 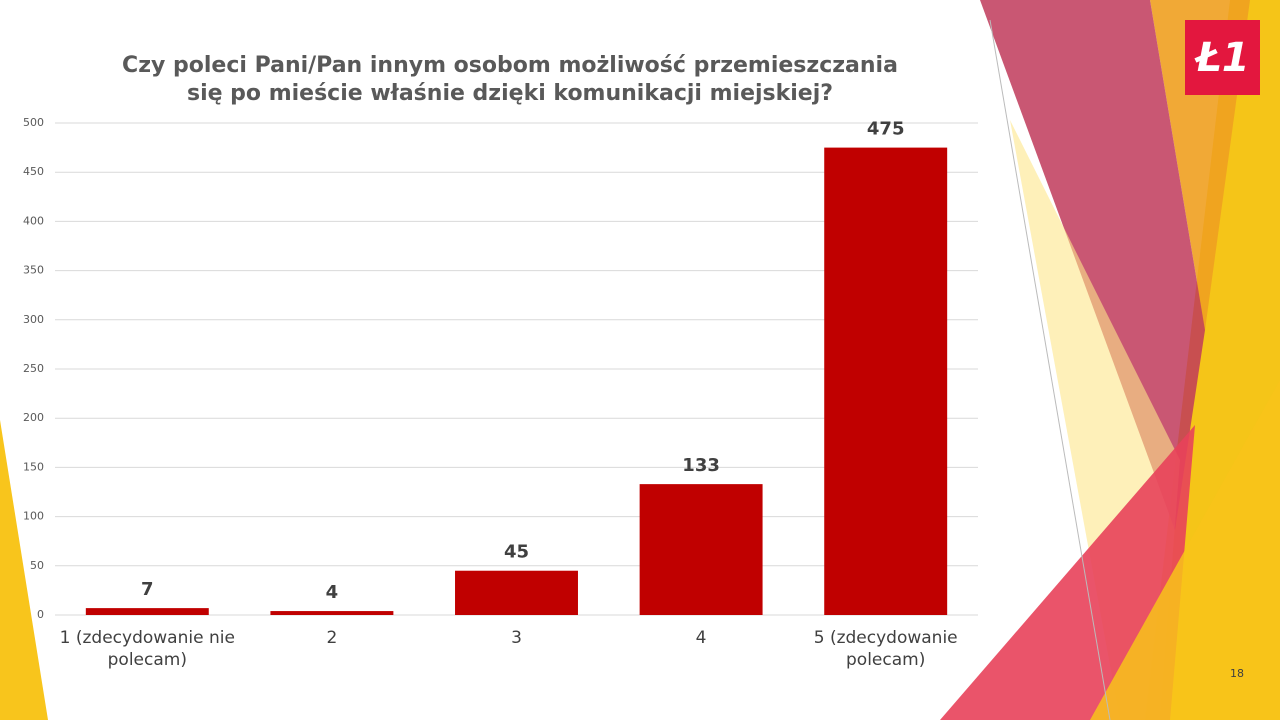 What do you see at coordinates (33, 270) in the screenshot?
I see `y-tick-label: 350` at bounding box center [33, 270].